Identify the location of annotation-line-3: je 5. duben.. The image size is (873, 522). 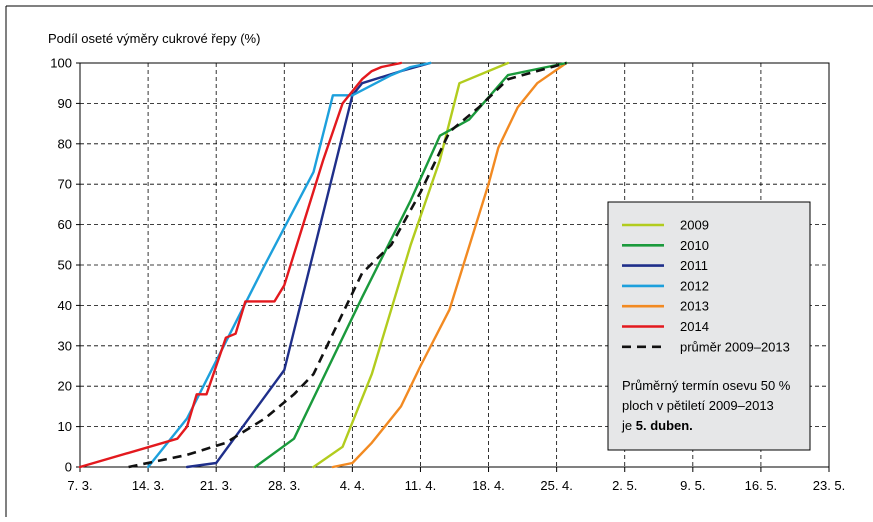
(657, 425).